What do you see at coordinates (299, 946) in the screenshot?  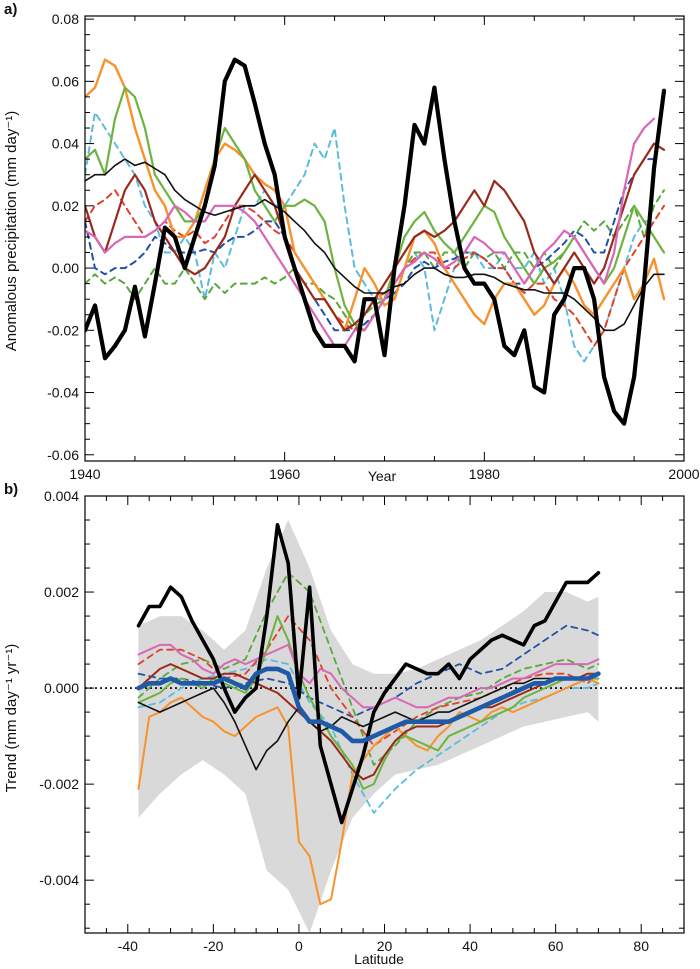 I see `x-tick-label: 0` at bounding box center [299, 946].